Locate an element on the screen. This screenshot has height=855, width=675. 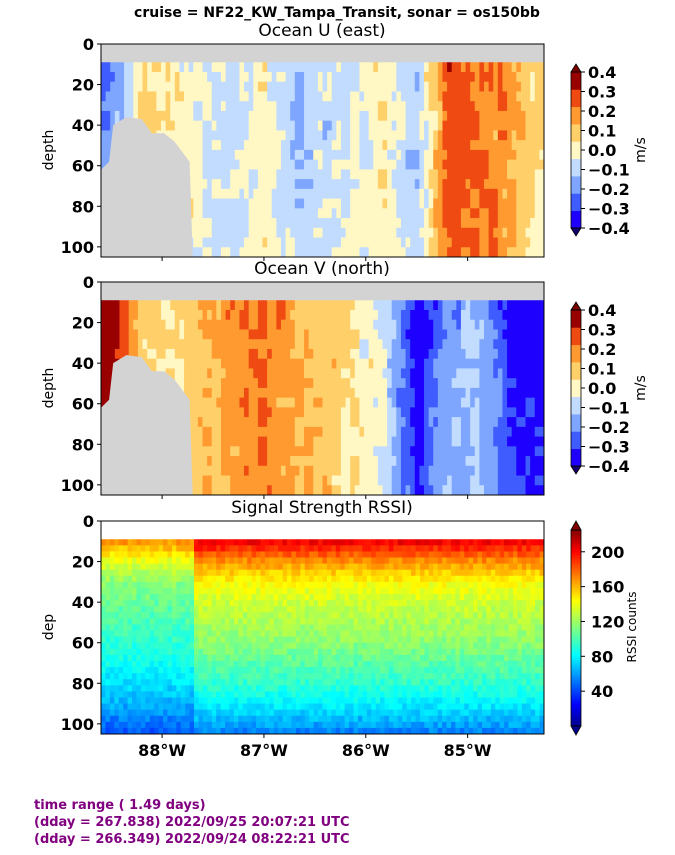
colorbar-tick-label: 0.3 is located at coordinates (602, 92).